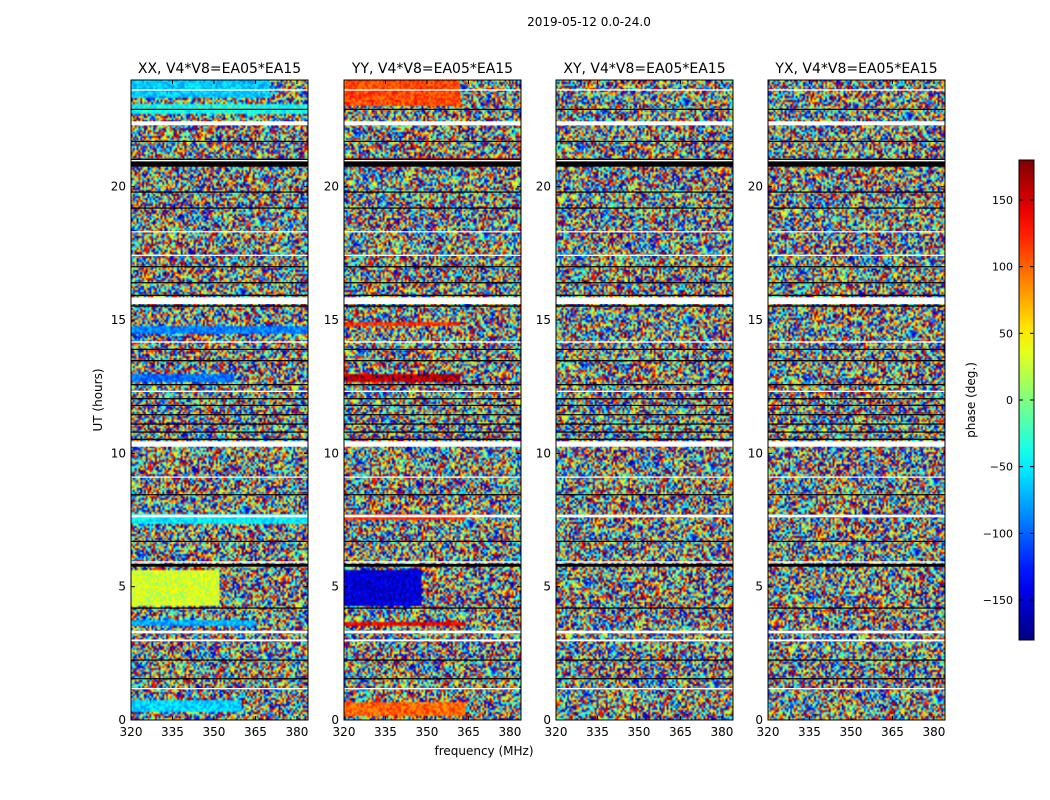 This screenshot has width=1050, height=800. What do you see at coordinates (1001, 467) in the screenshot?
I see `colorbar-tick-label: −50` at bounding box center [1001, 467].